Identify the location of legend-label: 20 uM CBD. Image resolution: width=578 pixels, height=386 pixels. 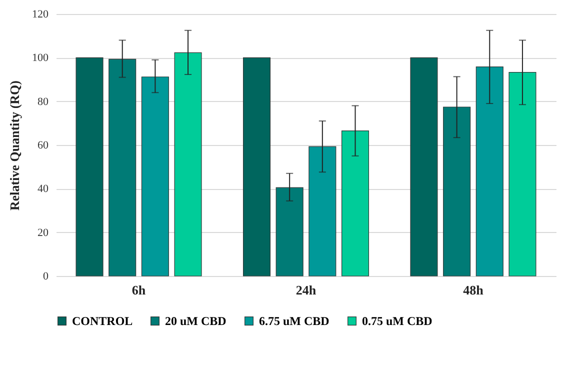
(196, 321).